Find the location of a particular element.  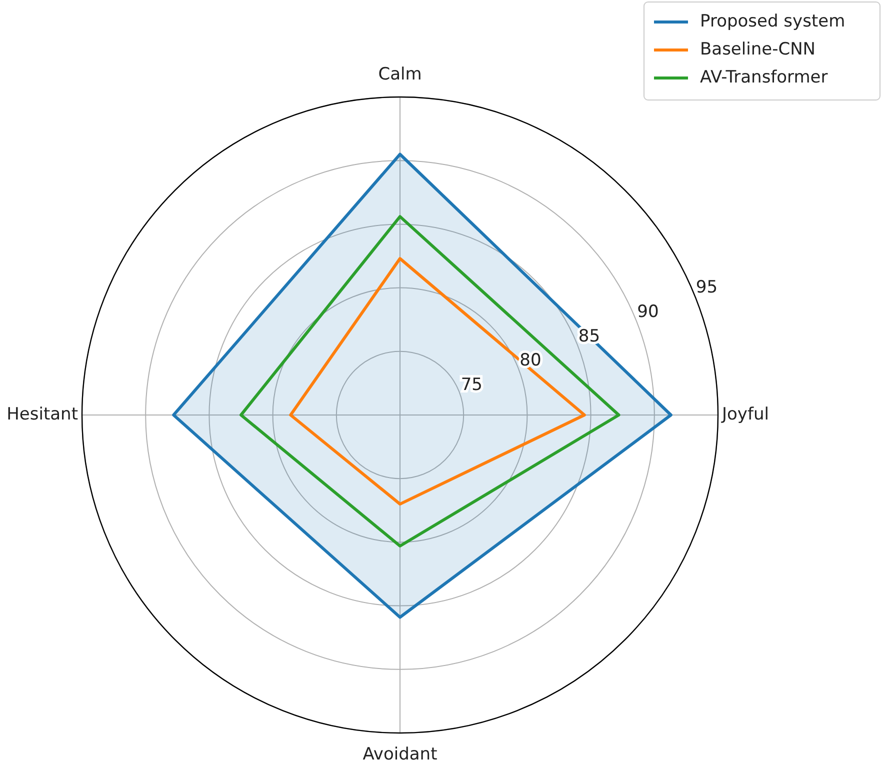

y-tick-label: 75 is located at coordinates (471, 384).